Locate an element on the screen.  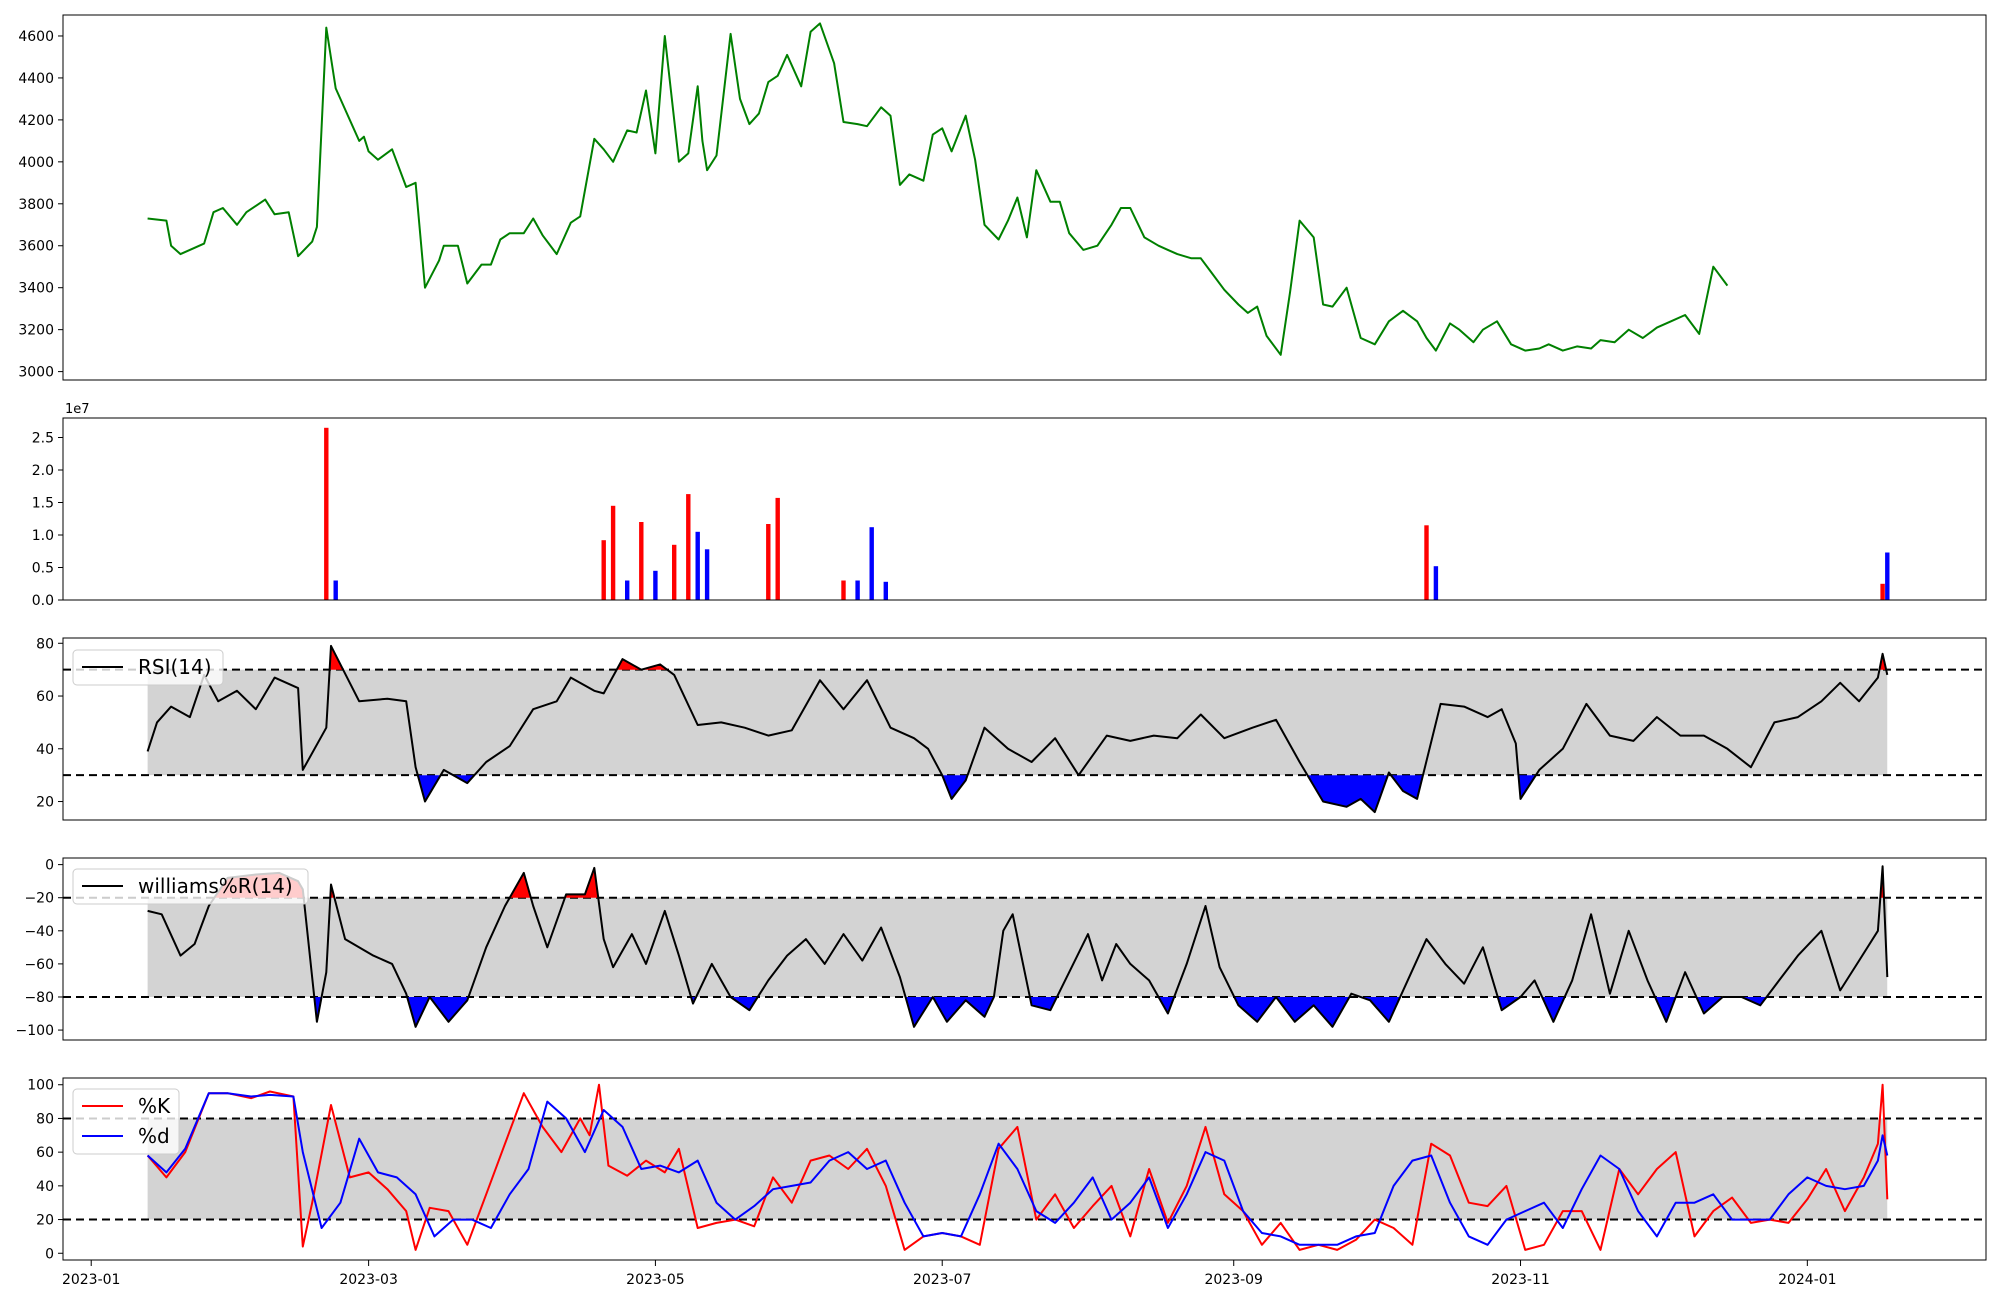
stochastic-ytick-label: 80 is located at coordinates (45, 1119).